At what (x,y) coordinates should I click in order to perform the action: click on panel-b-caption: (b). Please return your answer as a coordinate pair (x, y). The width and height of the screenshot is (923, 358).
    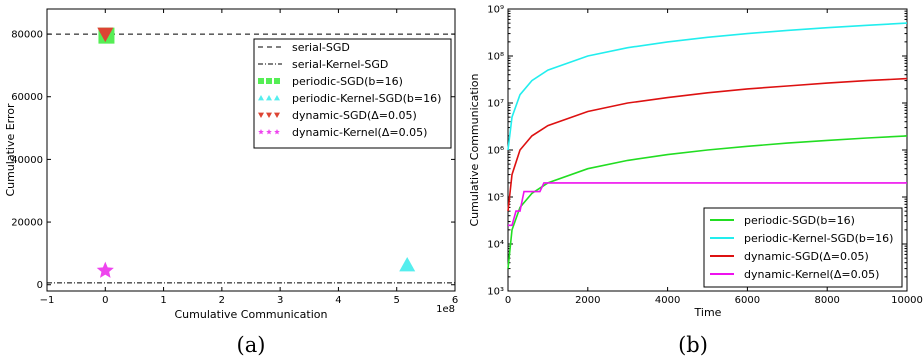
    Looking at the image, I should click on (693, 345).